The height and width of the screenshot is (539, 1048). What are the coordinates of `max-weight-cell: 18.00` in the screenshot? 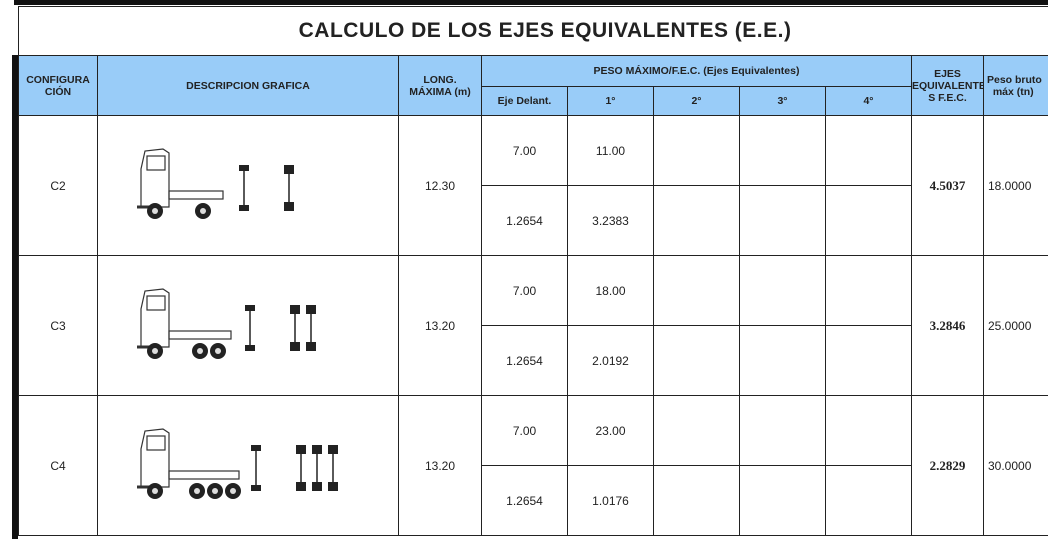 It's located at (610, 290).